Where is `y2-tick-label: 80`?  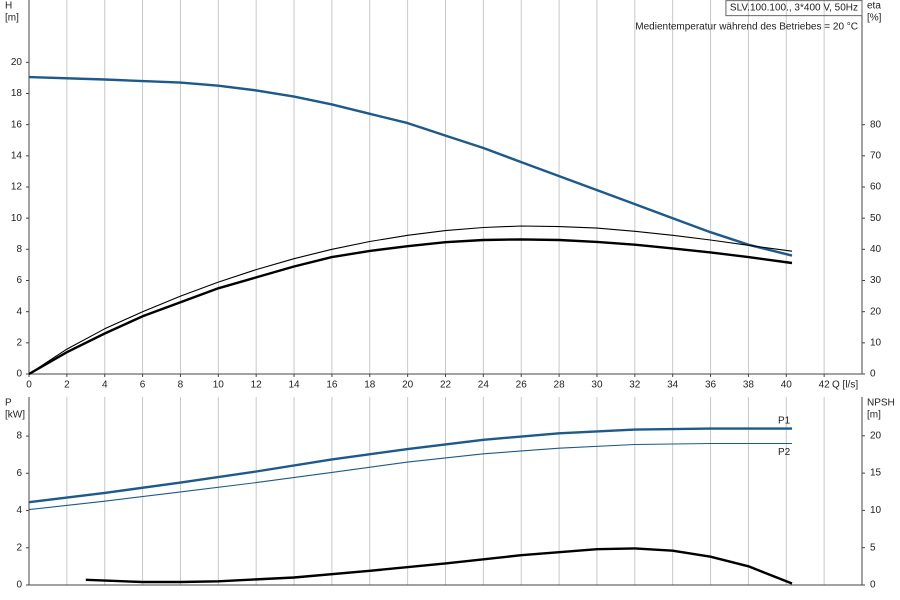
y2-tick-label: 80 is located at coordinates (876, 124).